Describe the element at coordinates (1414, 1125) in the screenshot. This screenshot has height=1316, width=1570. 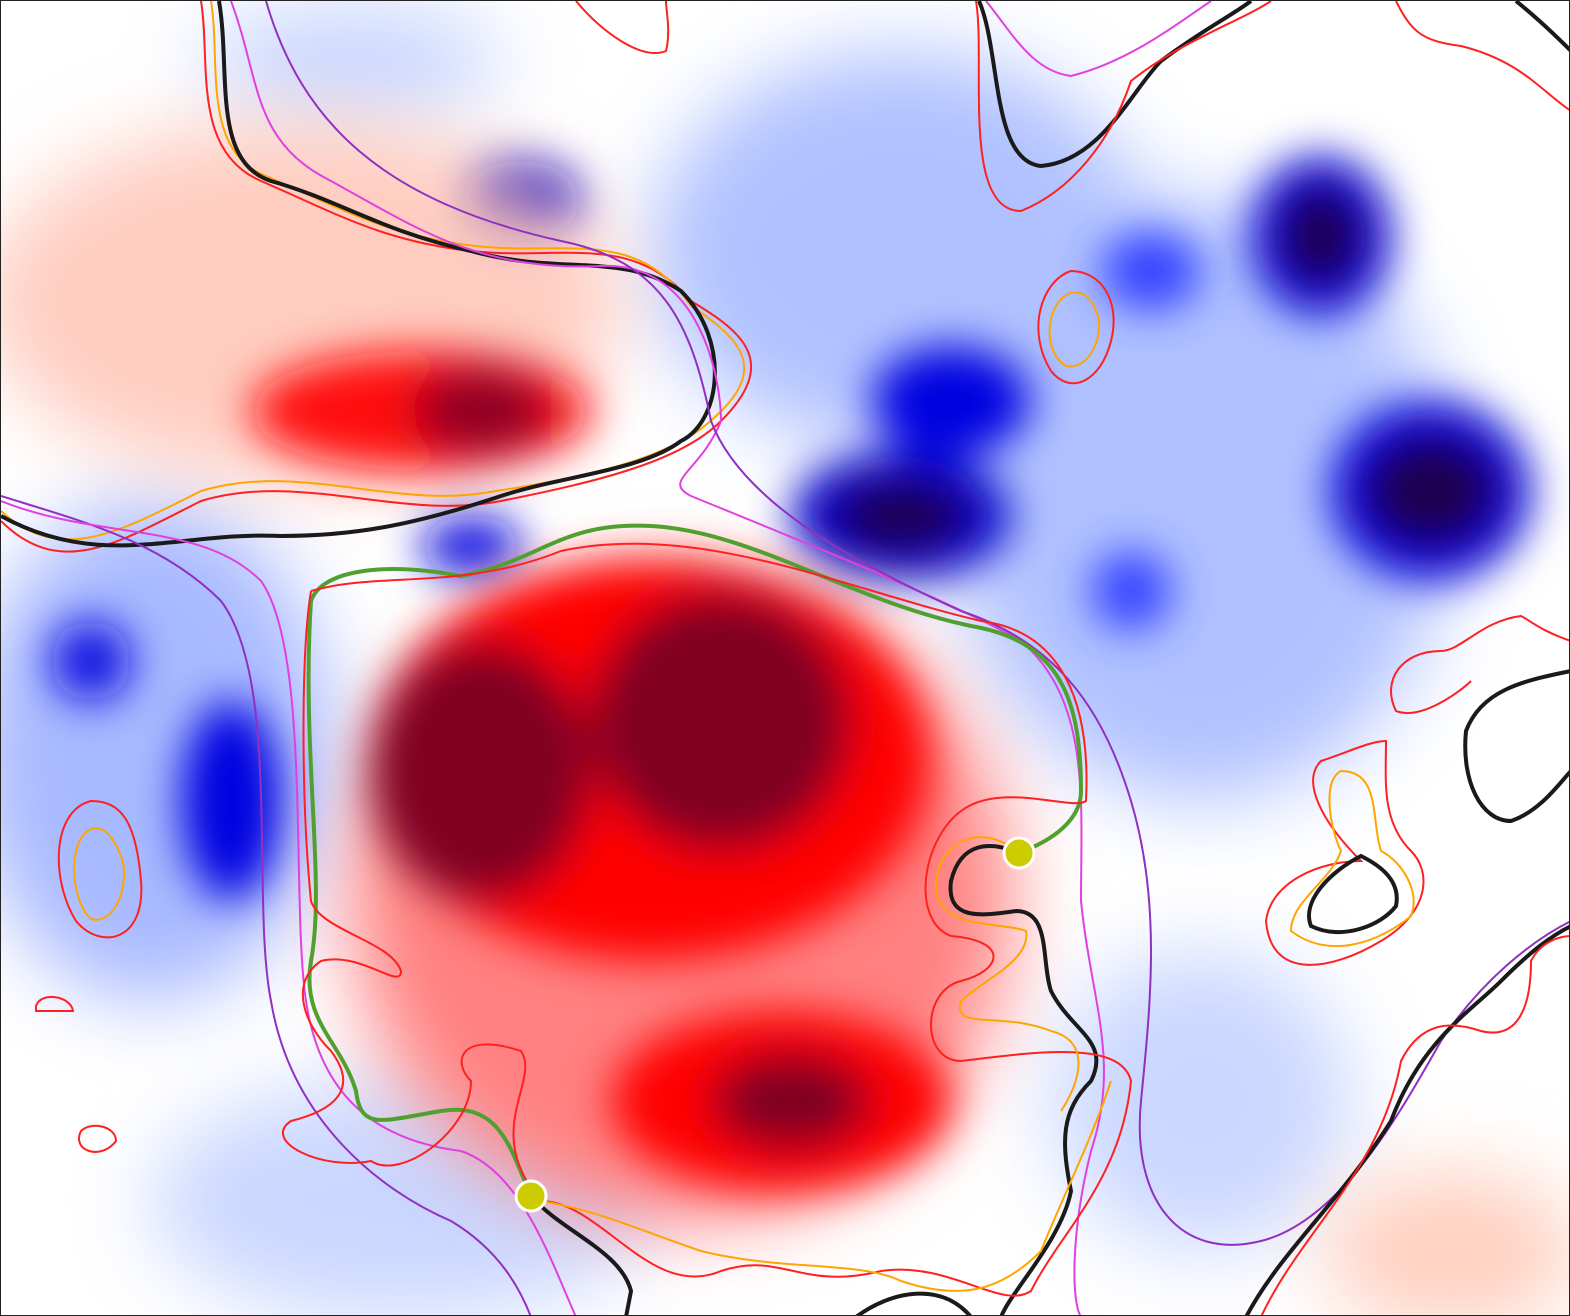
I see `contour-red-se` at that location.